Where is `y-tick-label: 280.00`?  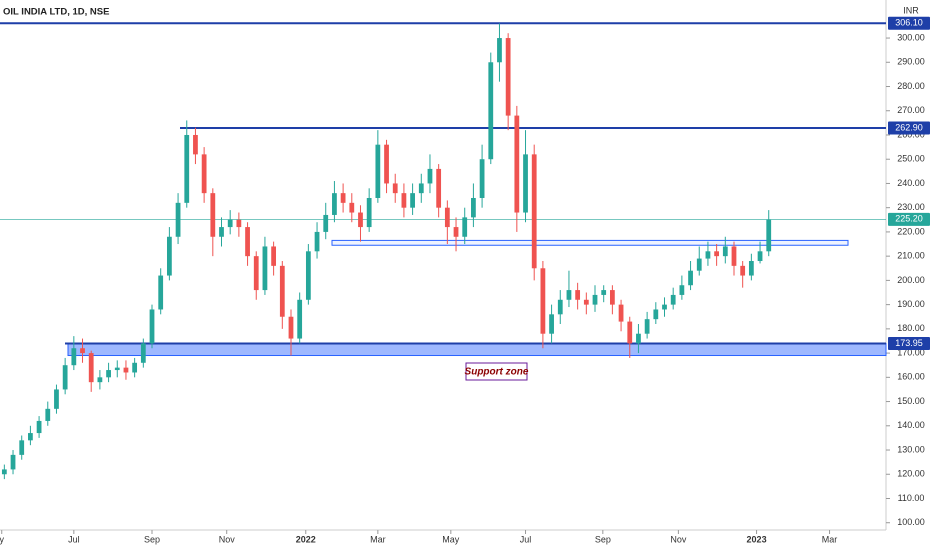 y-tick-label: 280.00 is located at coordinates (911, 86).